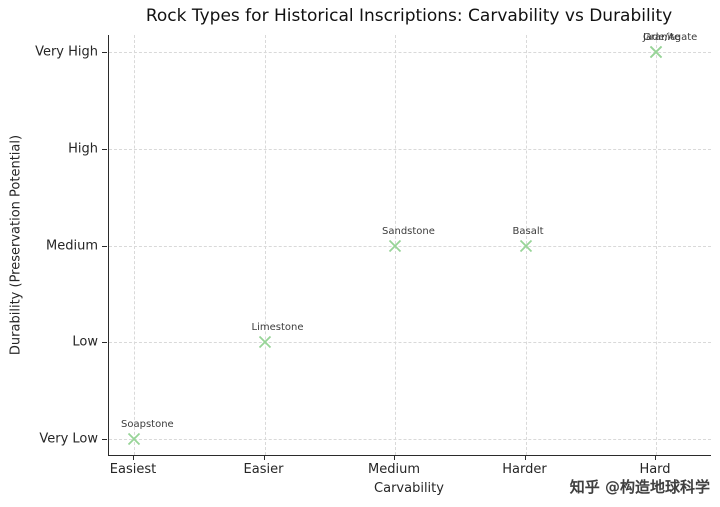  Describe the element at coordinates (68, 439) in the screenshot. I see `y-tick-label: Very Low` at that location.